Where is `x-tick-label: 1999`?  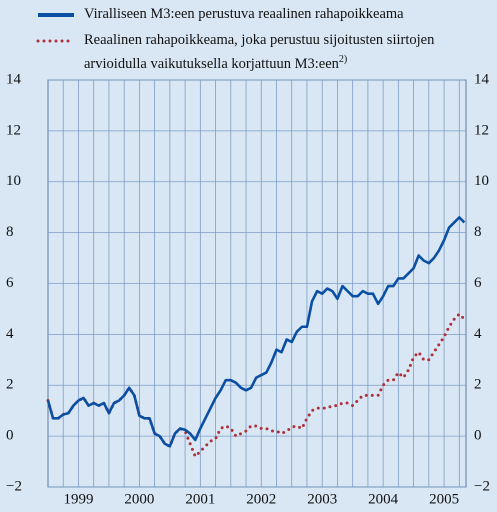 x-tick-label: 1999 is located at coordinates (78, 499).